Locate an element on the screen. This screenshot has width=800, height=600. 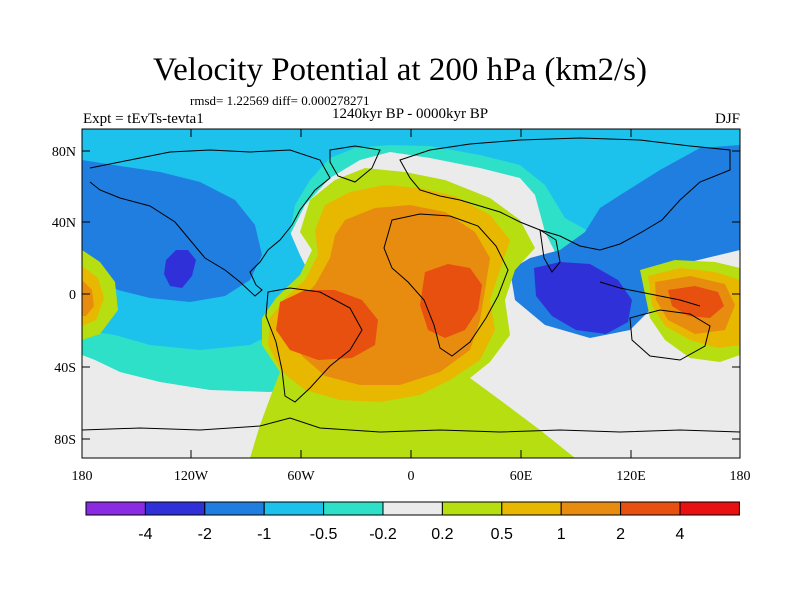
lon-label-0: 0 is located at coordinates (411, 476).